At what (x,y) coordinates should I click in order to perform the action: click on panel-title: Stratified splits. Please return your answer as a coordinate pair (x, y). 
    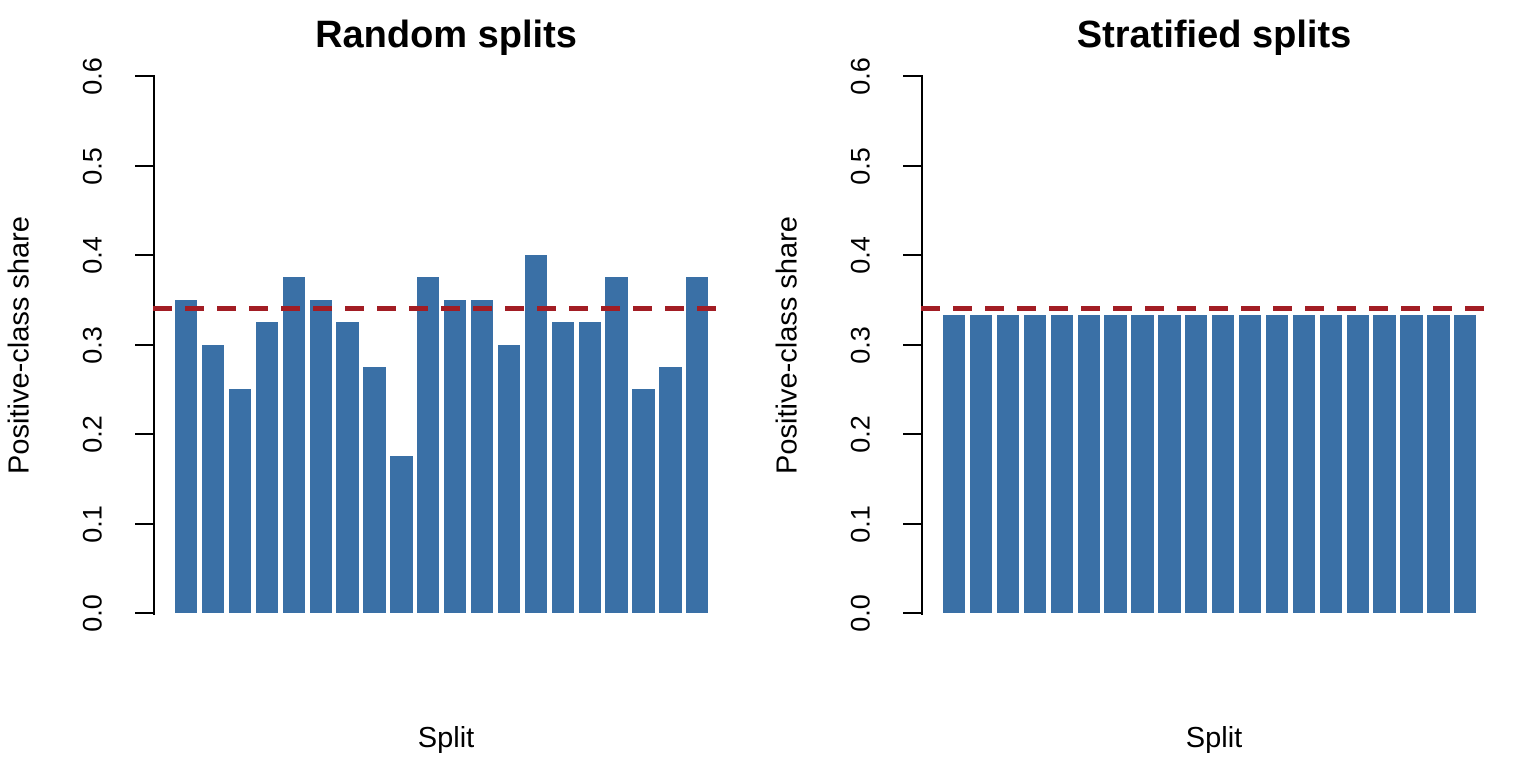
    Looking at the image, I should click on (1214, 35).